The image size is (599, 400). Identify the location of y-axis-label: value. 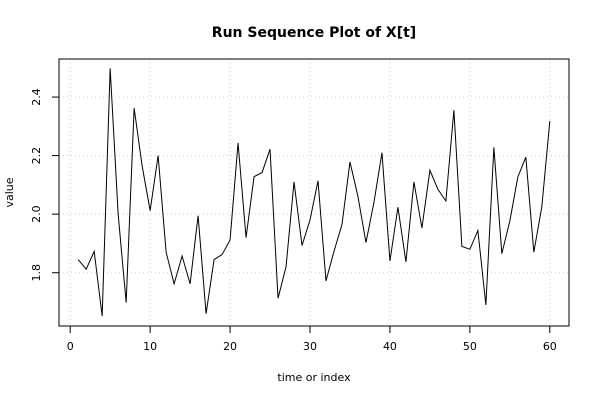
(9, 192).